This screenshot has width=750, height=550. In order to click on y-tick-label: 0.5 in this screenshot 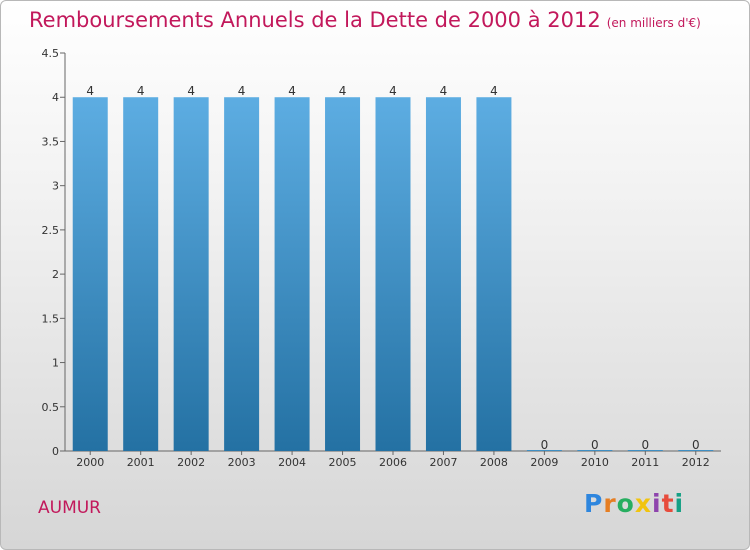, I will do `click(51, 407)`.